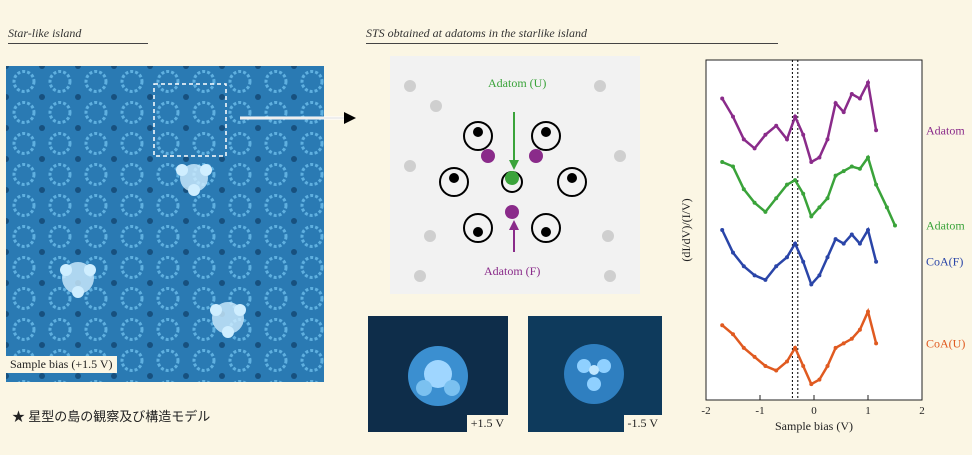 The height and width of the screenshot is (455, 972). Describe the element at coordinates (119, 416) in the screenshot. I see `caption-text: 星型の島の観察及び構造モデル` at that location.